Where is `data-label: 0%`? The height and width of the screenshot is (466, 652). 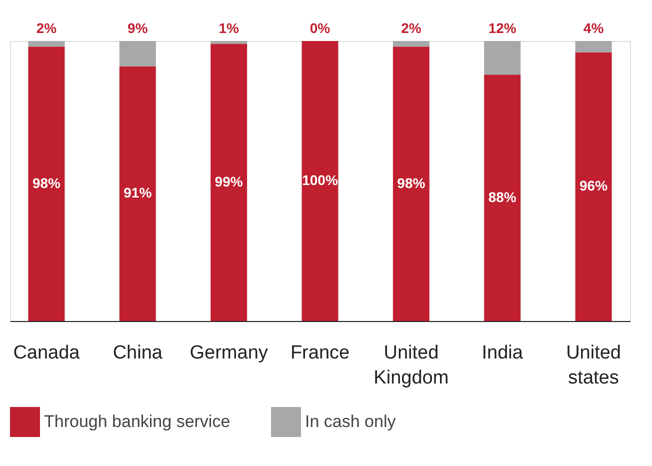 data-label: 0% is located at coordinates (320, 28).